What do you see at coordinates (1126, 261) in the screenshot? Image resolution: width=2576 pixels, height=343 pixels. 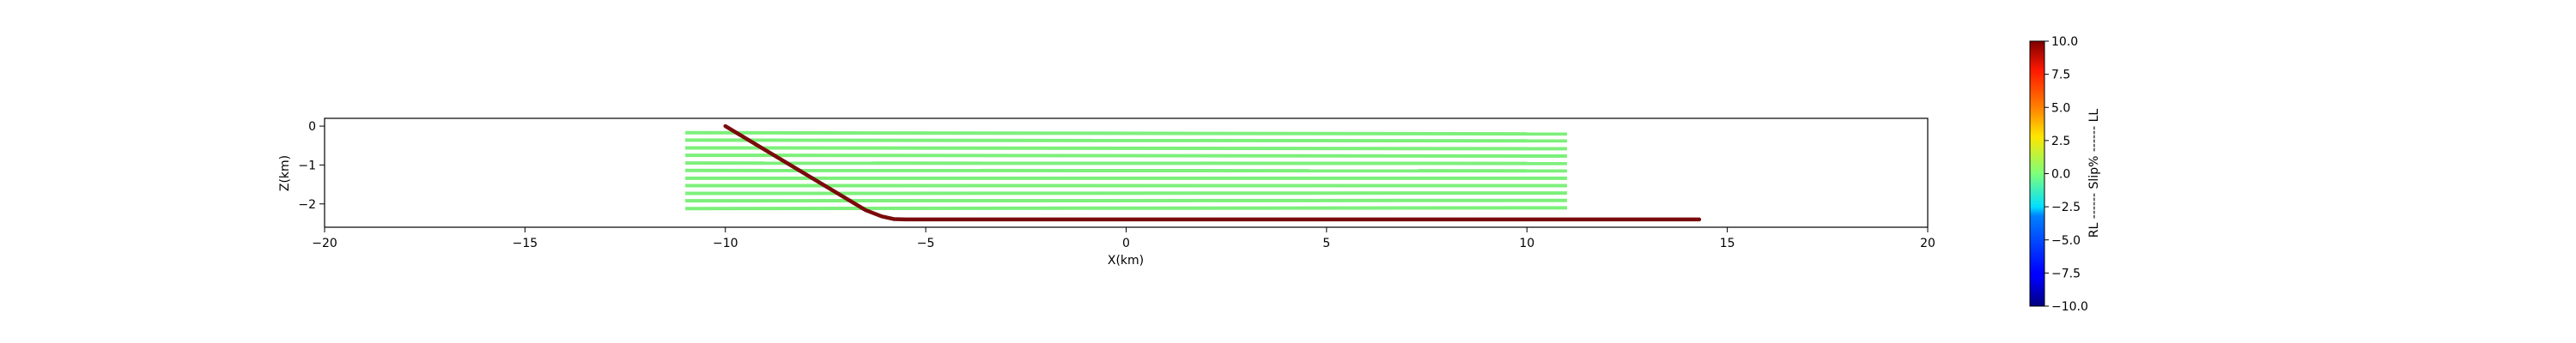 I see `x-axis-label: X(km)` at bounding box center [1126, 261].